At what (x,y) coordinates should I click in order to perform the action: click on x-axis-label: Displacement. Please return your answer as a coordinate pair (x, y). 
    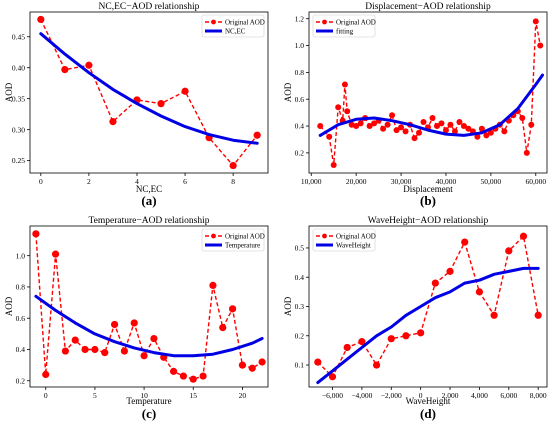
    Looking at the image, I should click on (428, 189).